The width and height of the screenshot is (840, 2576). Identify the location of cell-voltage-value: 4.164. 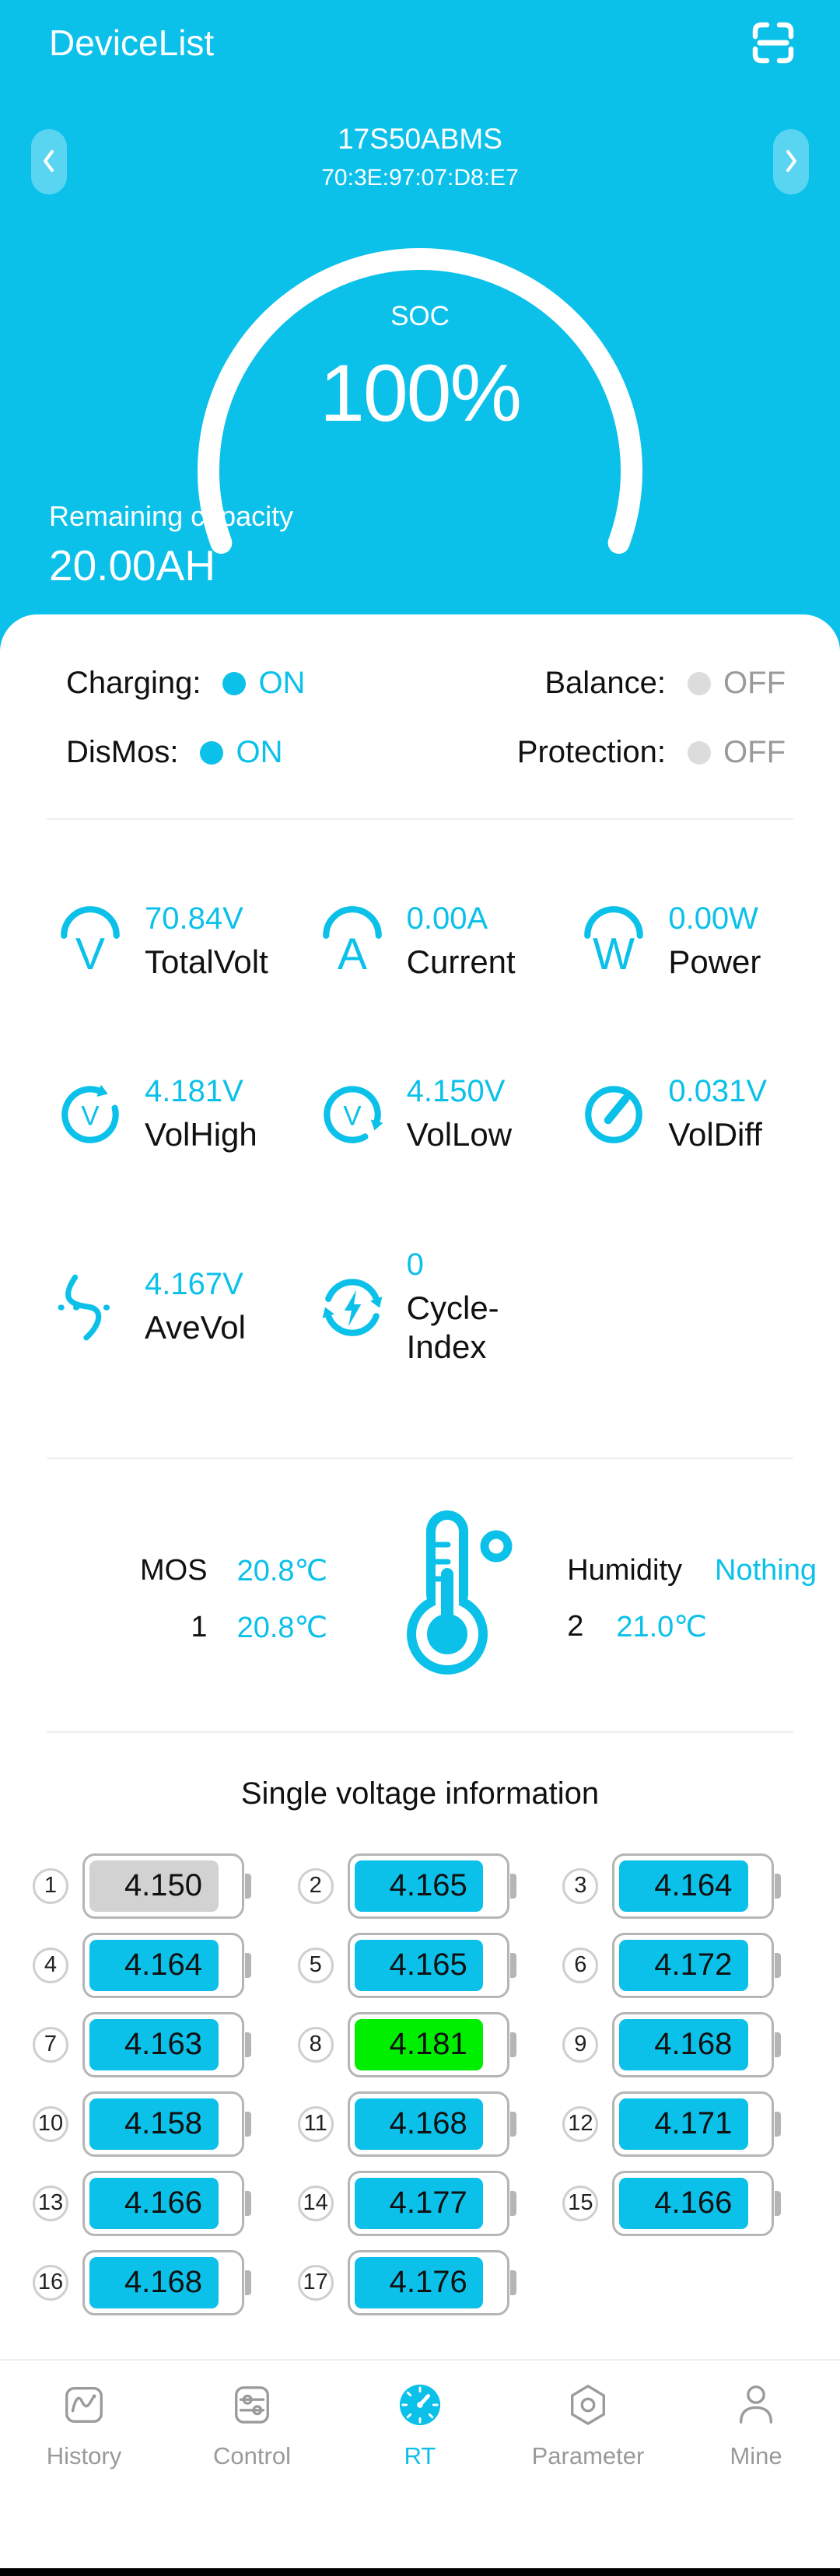
(694, 1885).